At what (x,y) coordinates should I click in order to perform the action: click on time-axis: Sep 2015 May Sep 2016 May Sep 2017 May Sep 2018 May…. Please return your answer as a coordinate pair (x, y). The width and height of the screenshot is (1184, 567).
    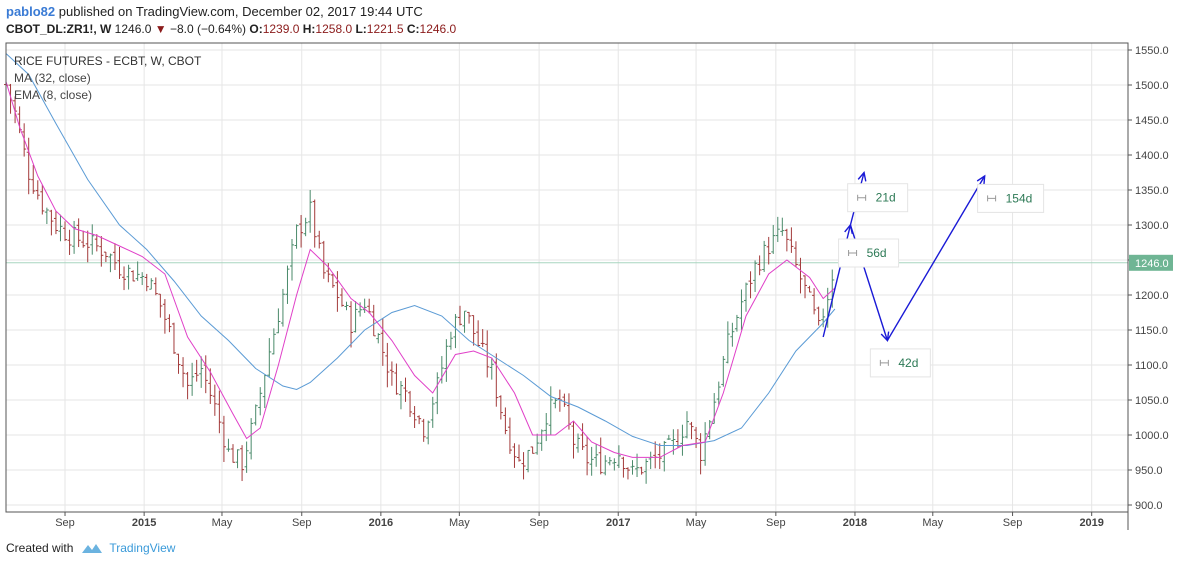
    Looking at the image, I should click on (579, 520).